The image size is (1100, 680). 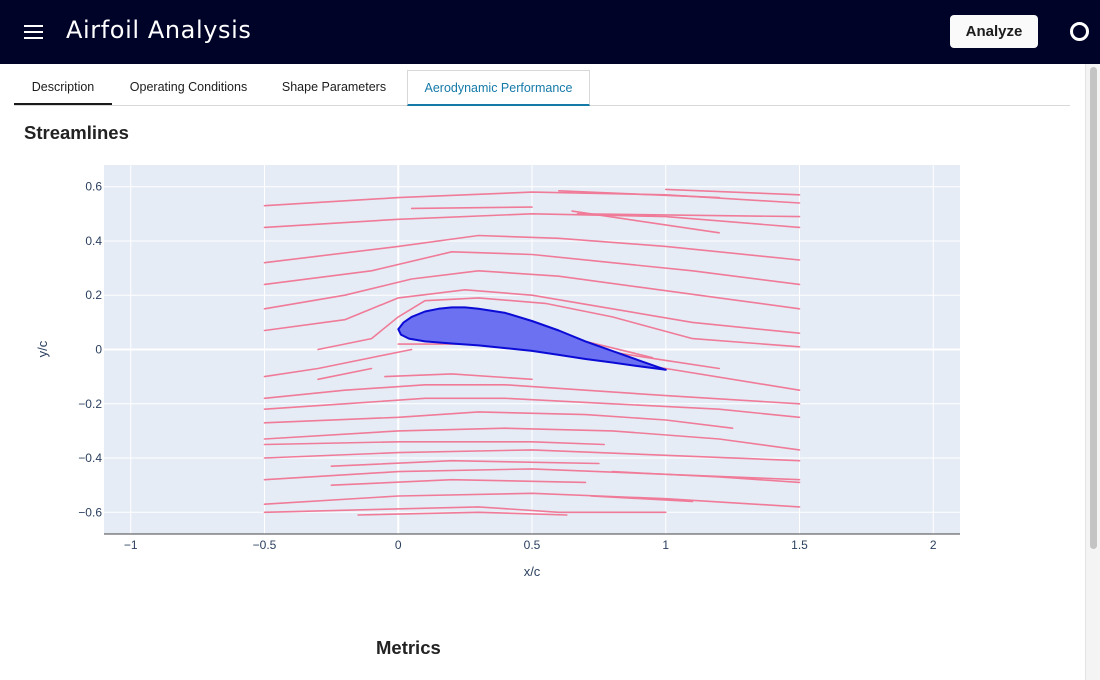 What do you see at coordinates (90, 458) in the screenshot?
I see `y-tick-label: −0.4` at bounding box center [90, 458].